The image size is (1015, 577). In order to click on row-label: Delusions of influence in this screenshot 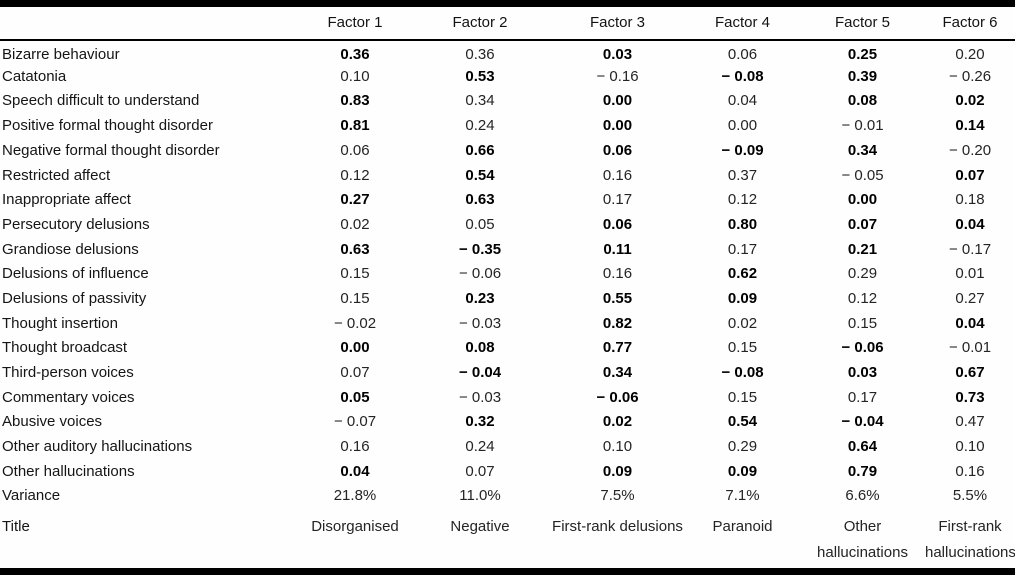, I will do `click(75, 274)`.